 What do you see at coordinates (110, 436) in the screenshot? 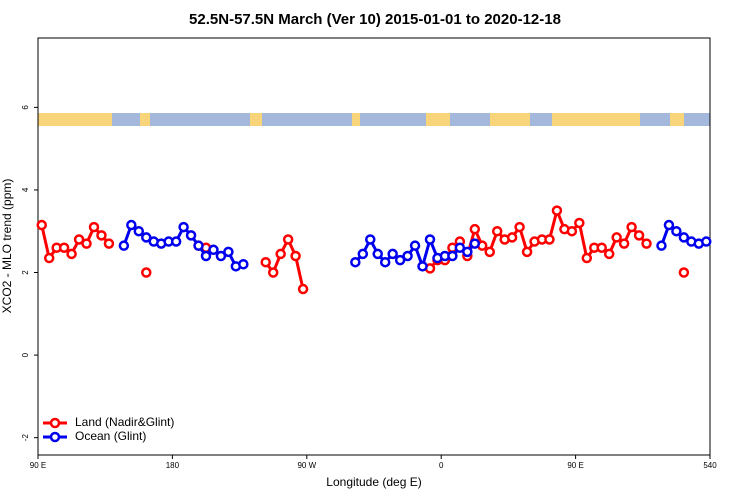
I see `legend-label: Ocean (Glint)` at bounding box center [110, 436].